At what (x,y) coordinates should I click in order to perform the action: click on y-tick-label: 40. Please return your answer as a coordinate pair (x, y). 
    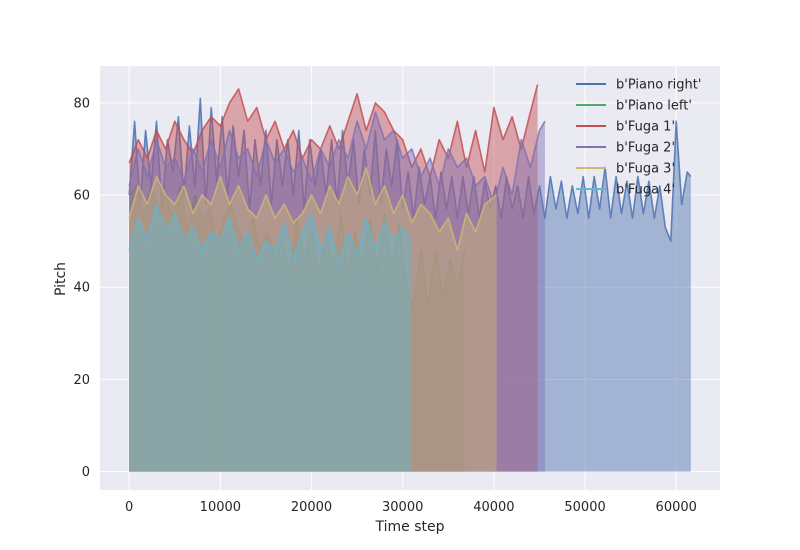
    Looking at the image, I should click on (81, 288).